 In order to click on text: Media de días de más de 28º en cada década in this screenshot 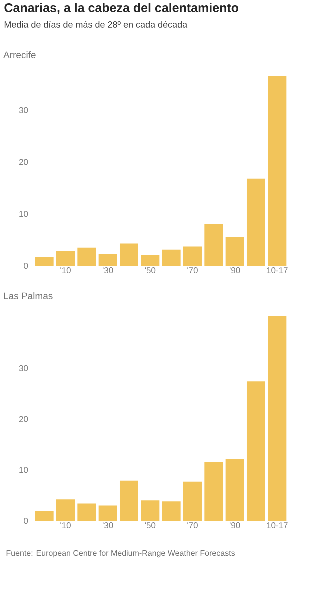, I will do `click(96, 24)`.